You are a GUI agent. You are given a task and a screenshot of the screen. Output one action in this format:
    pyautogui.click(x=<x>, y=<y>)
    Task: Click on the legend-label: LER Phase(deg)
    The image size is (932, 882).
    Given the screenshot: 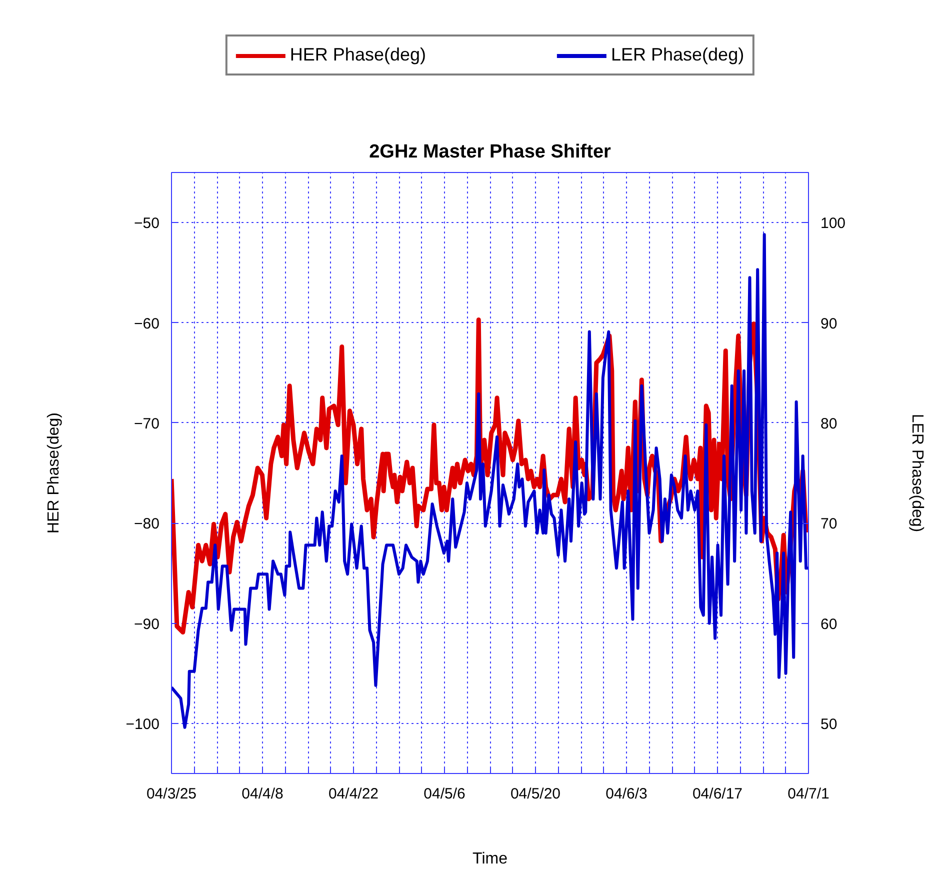 What is the action you would take?
    pyautogui.click(x=677, y=55)
    